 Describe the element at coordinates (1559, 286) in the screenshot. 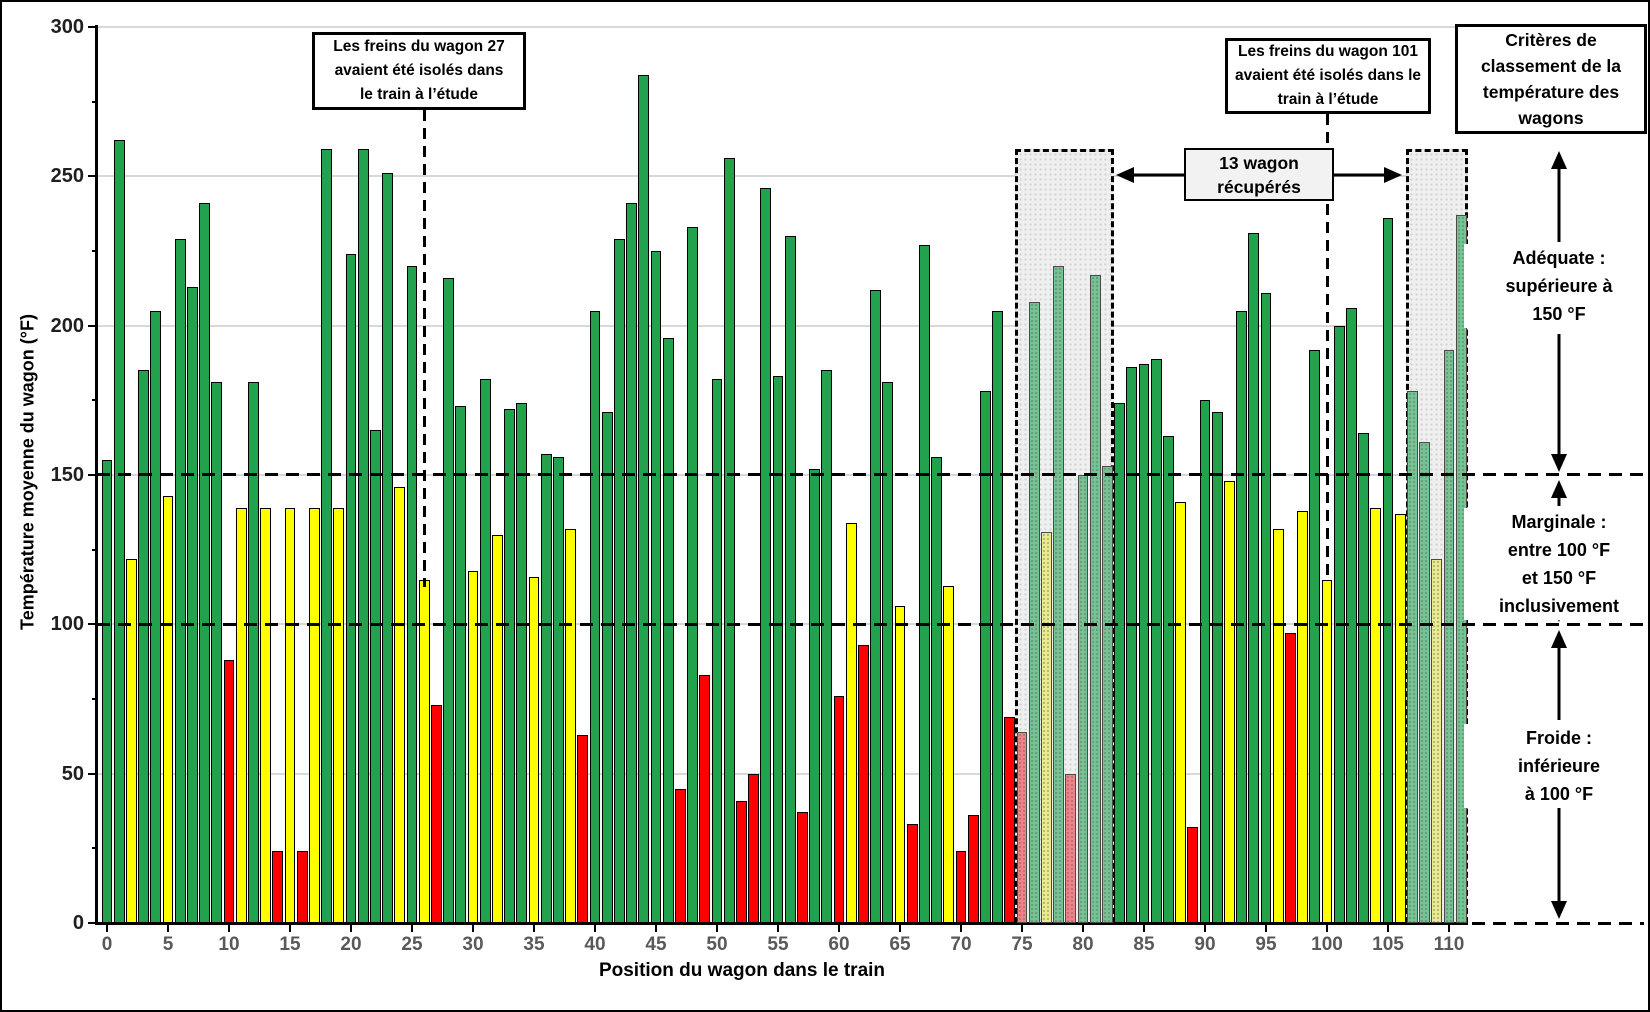

I see `criteria-line: supérieure à` at that location.